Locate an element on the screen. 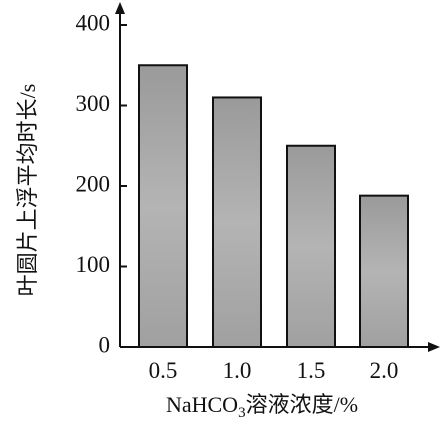  y-tick-label-200: 200 is located at coordinates (93, 183).